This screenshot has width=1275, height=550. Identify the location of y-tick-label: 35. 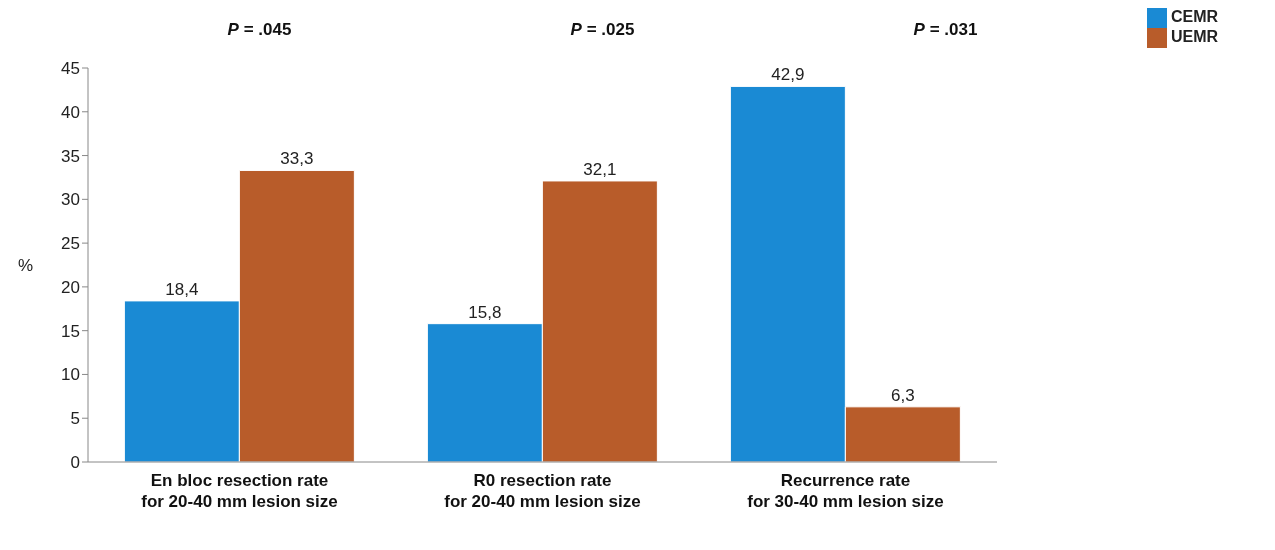
(70, 156).